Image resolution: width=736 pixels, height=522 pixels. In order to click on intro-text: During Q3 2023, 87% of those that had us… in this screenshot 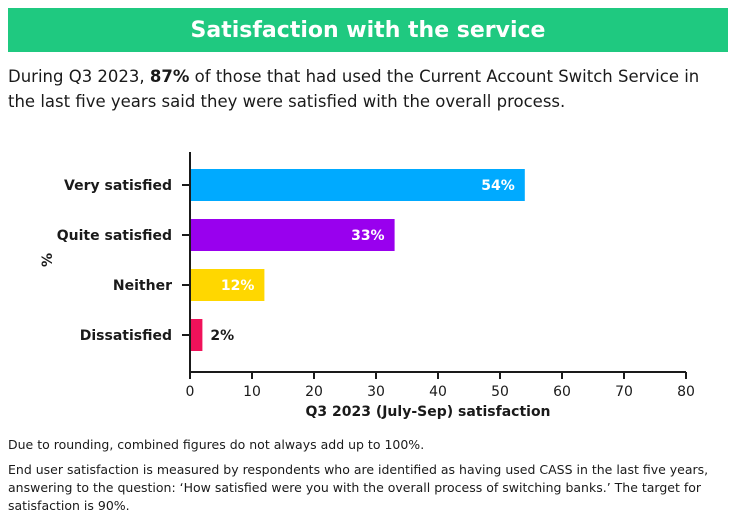, I will do `click(369, 89)`.